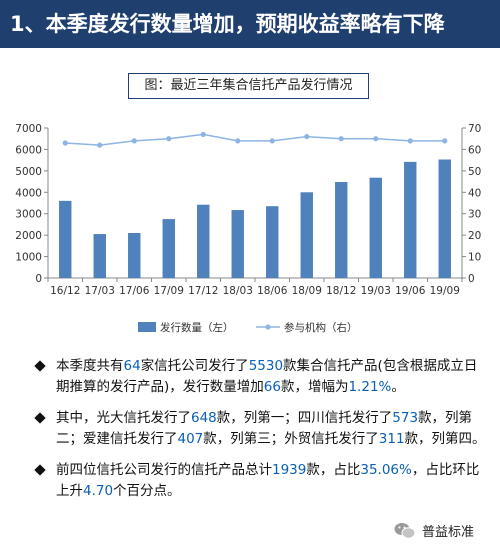  I want to click on left-tick-label: 0, so click(38, 279).